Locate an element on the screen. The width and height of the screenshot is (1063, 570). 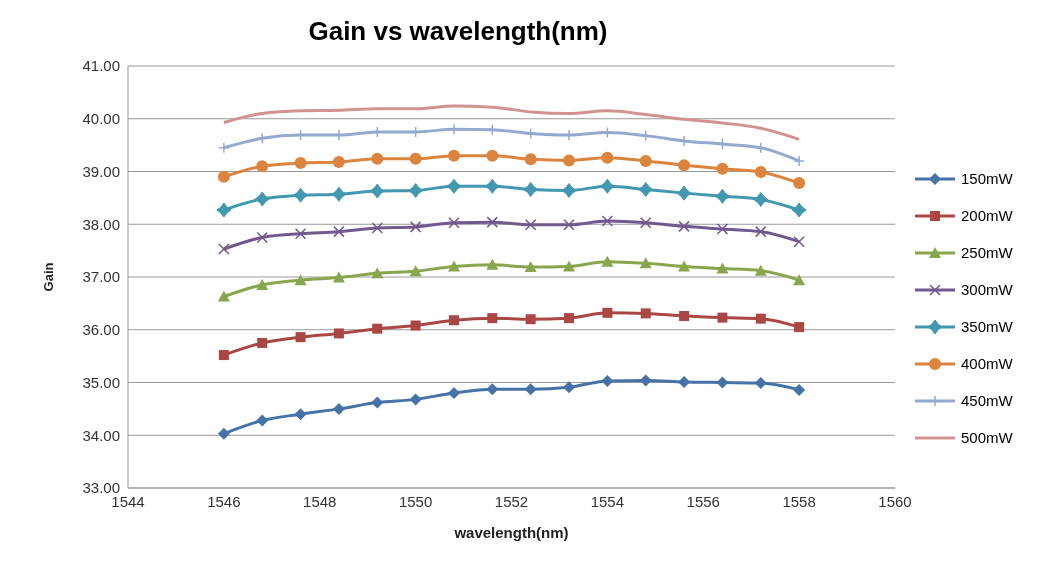
y-tick-label: 34.00 is located at coordinates (101, 435).